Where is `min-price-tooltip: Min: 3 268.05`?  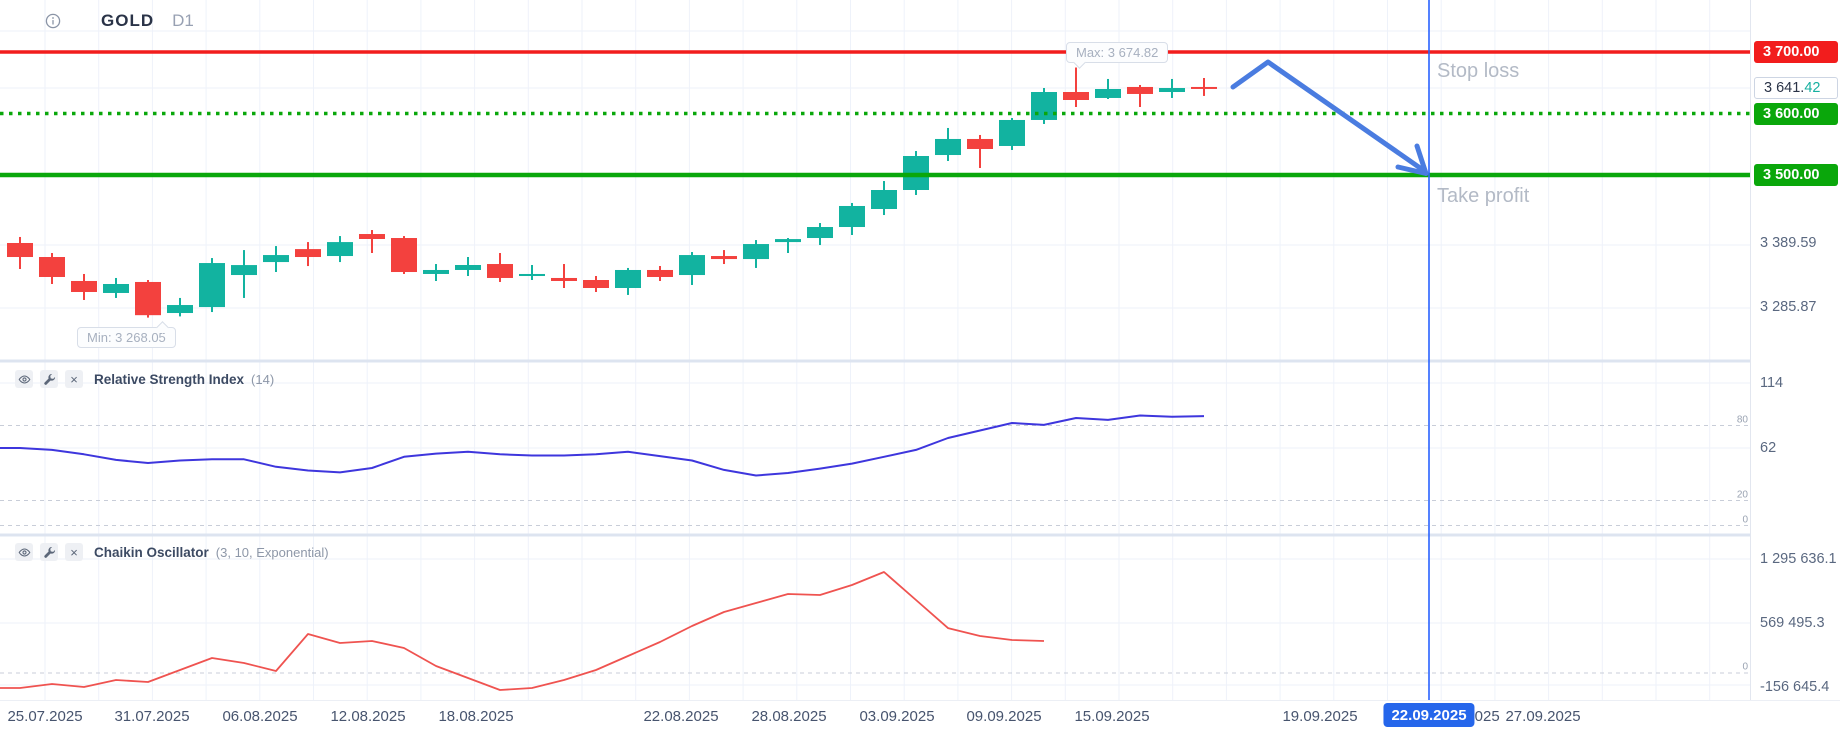
min-price-tooltip: Min: 3 268.05 is located at coordinates (126, 334).